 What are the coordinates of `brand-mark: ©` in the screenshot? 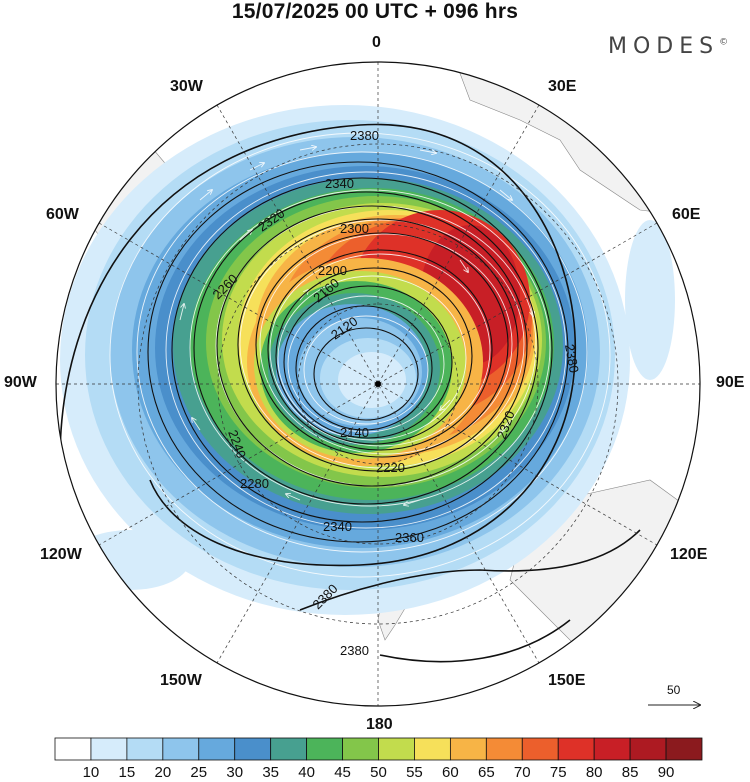 It's located at (724, 42).